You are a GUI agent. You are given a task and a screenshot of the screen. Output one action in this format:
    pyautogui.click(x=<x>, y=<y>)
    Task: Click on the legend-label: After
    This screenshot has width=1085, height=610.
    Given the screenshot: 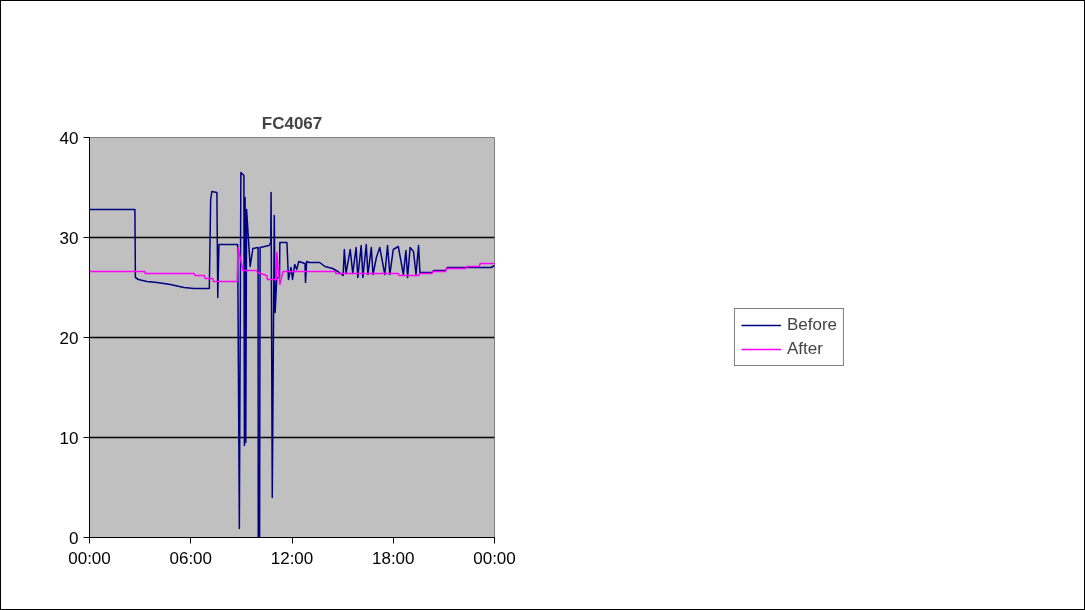 What is the action you would take?
    pyautogui.click(x=804, y=349)
    